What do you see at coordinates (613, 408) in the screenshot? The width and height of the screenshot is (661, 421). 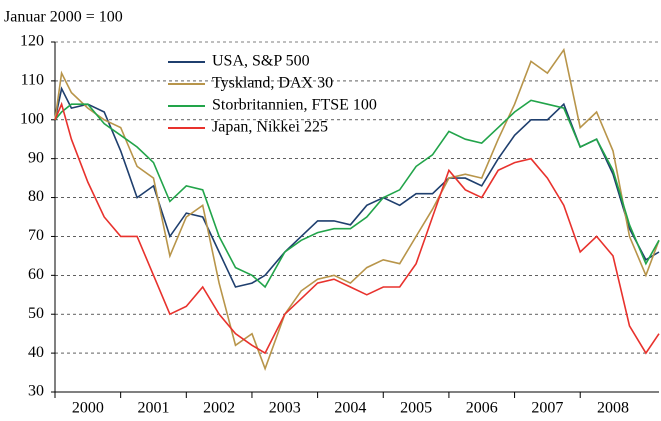 I see `x-tick-label: 2008` at bounding box center [613, 408].